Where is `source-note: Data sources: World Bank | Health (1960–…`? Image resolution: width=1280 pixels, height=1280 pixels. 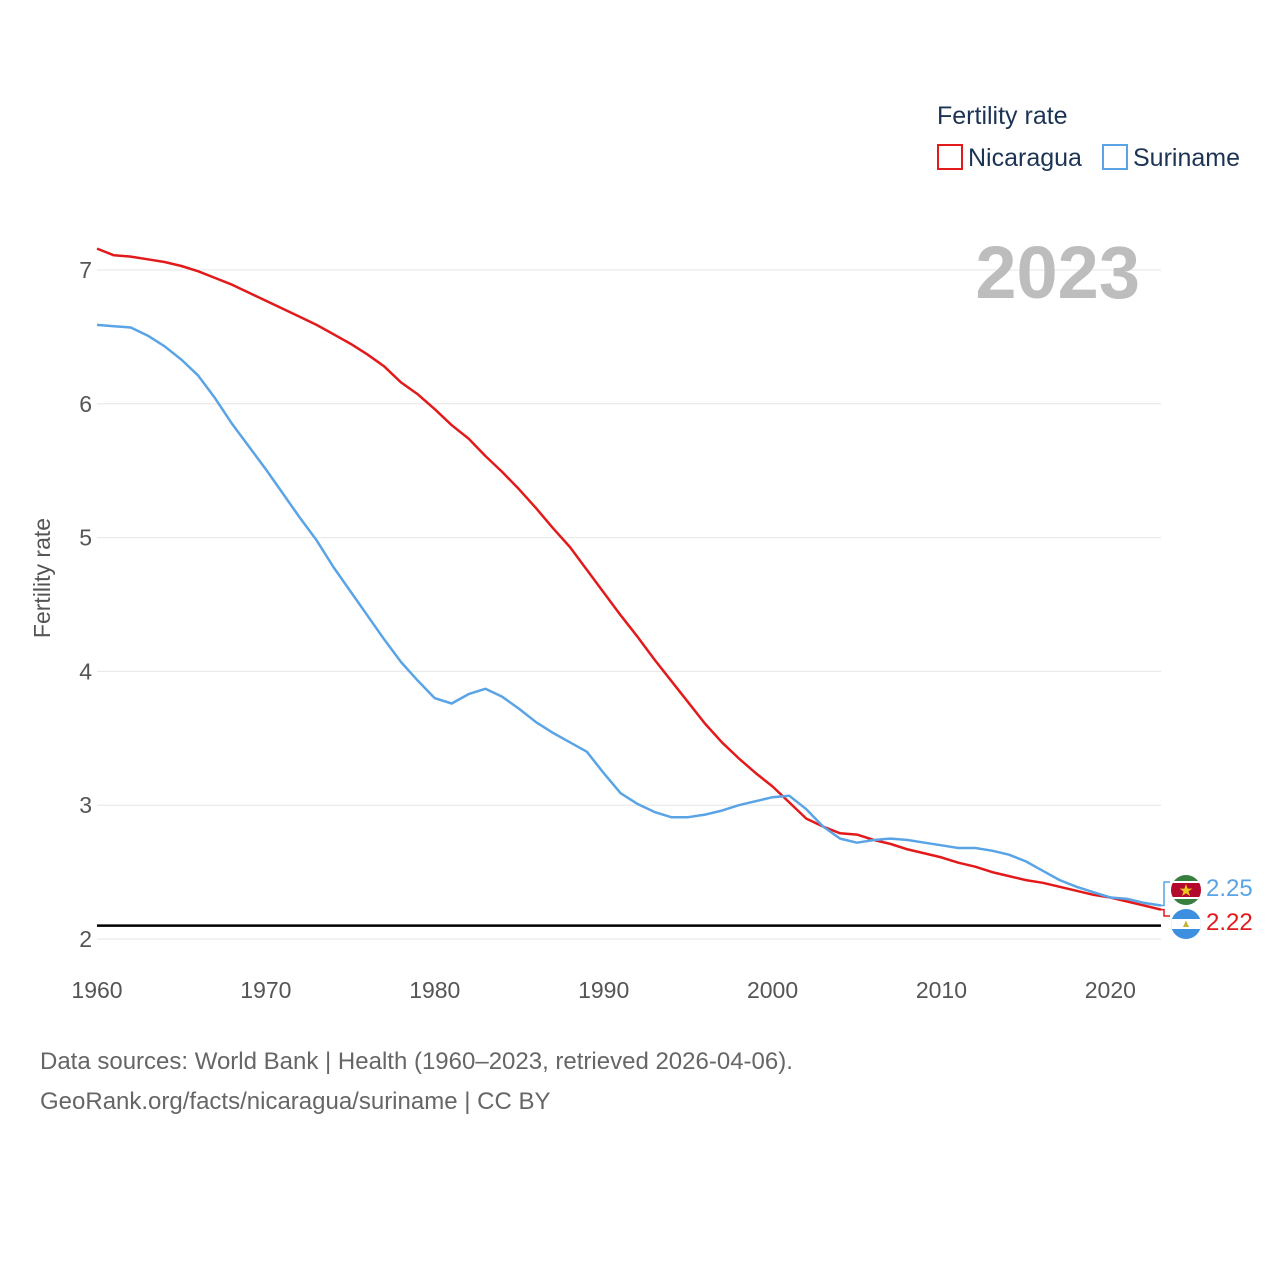 source-note: Data sources: World Bank | Health (1960–… is located at coordinates (416, 1082).